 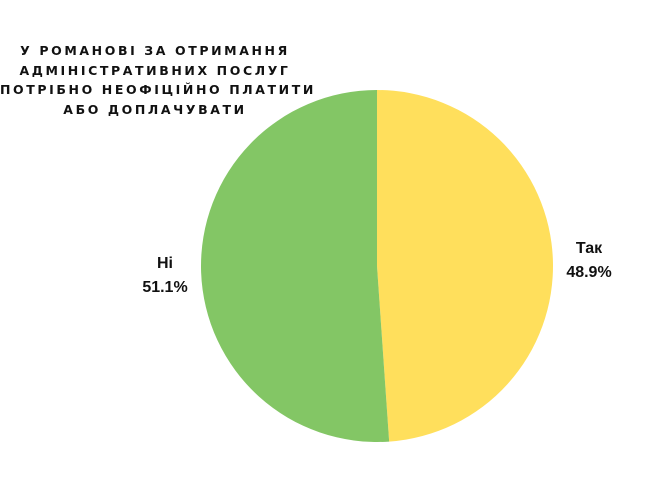 I want to click on label-ni: Ні, so click(x=165, y=263).